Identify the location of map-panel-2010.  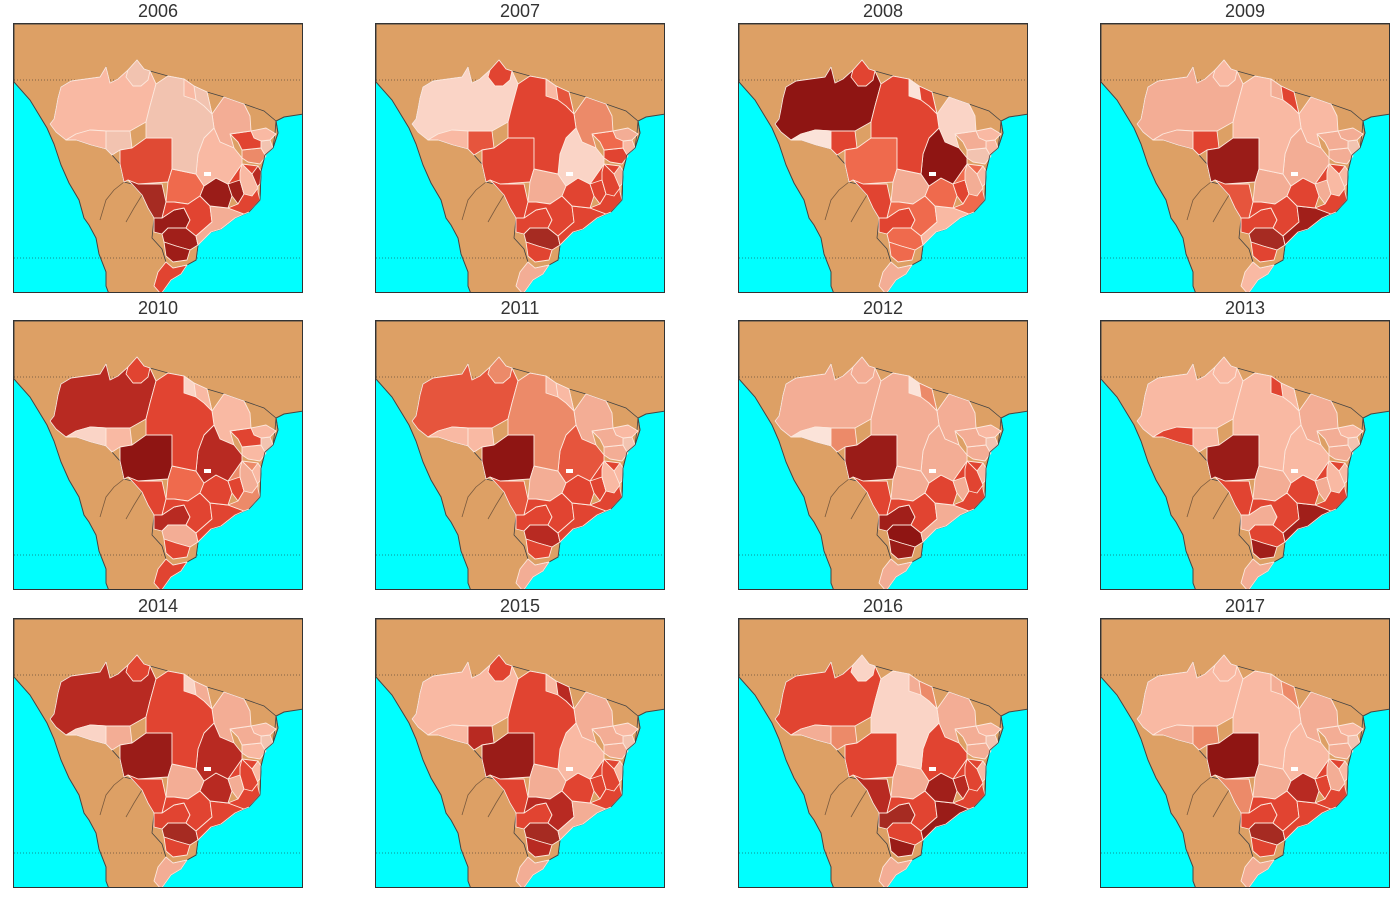
(158, 455).